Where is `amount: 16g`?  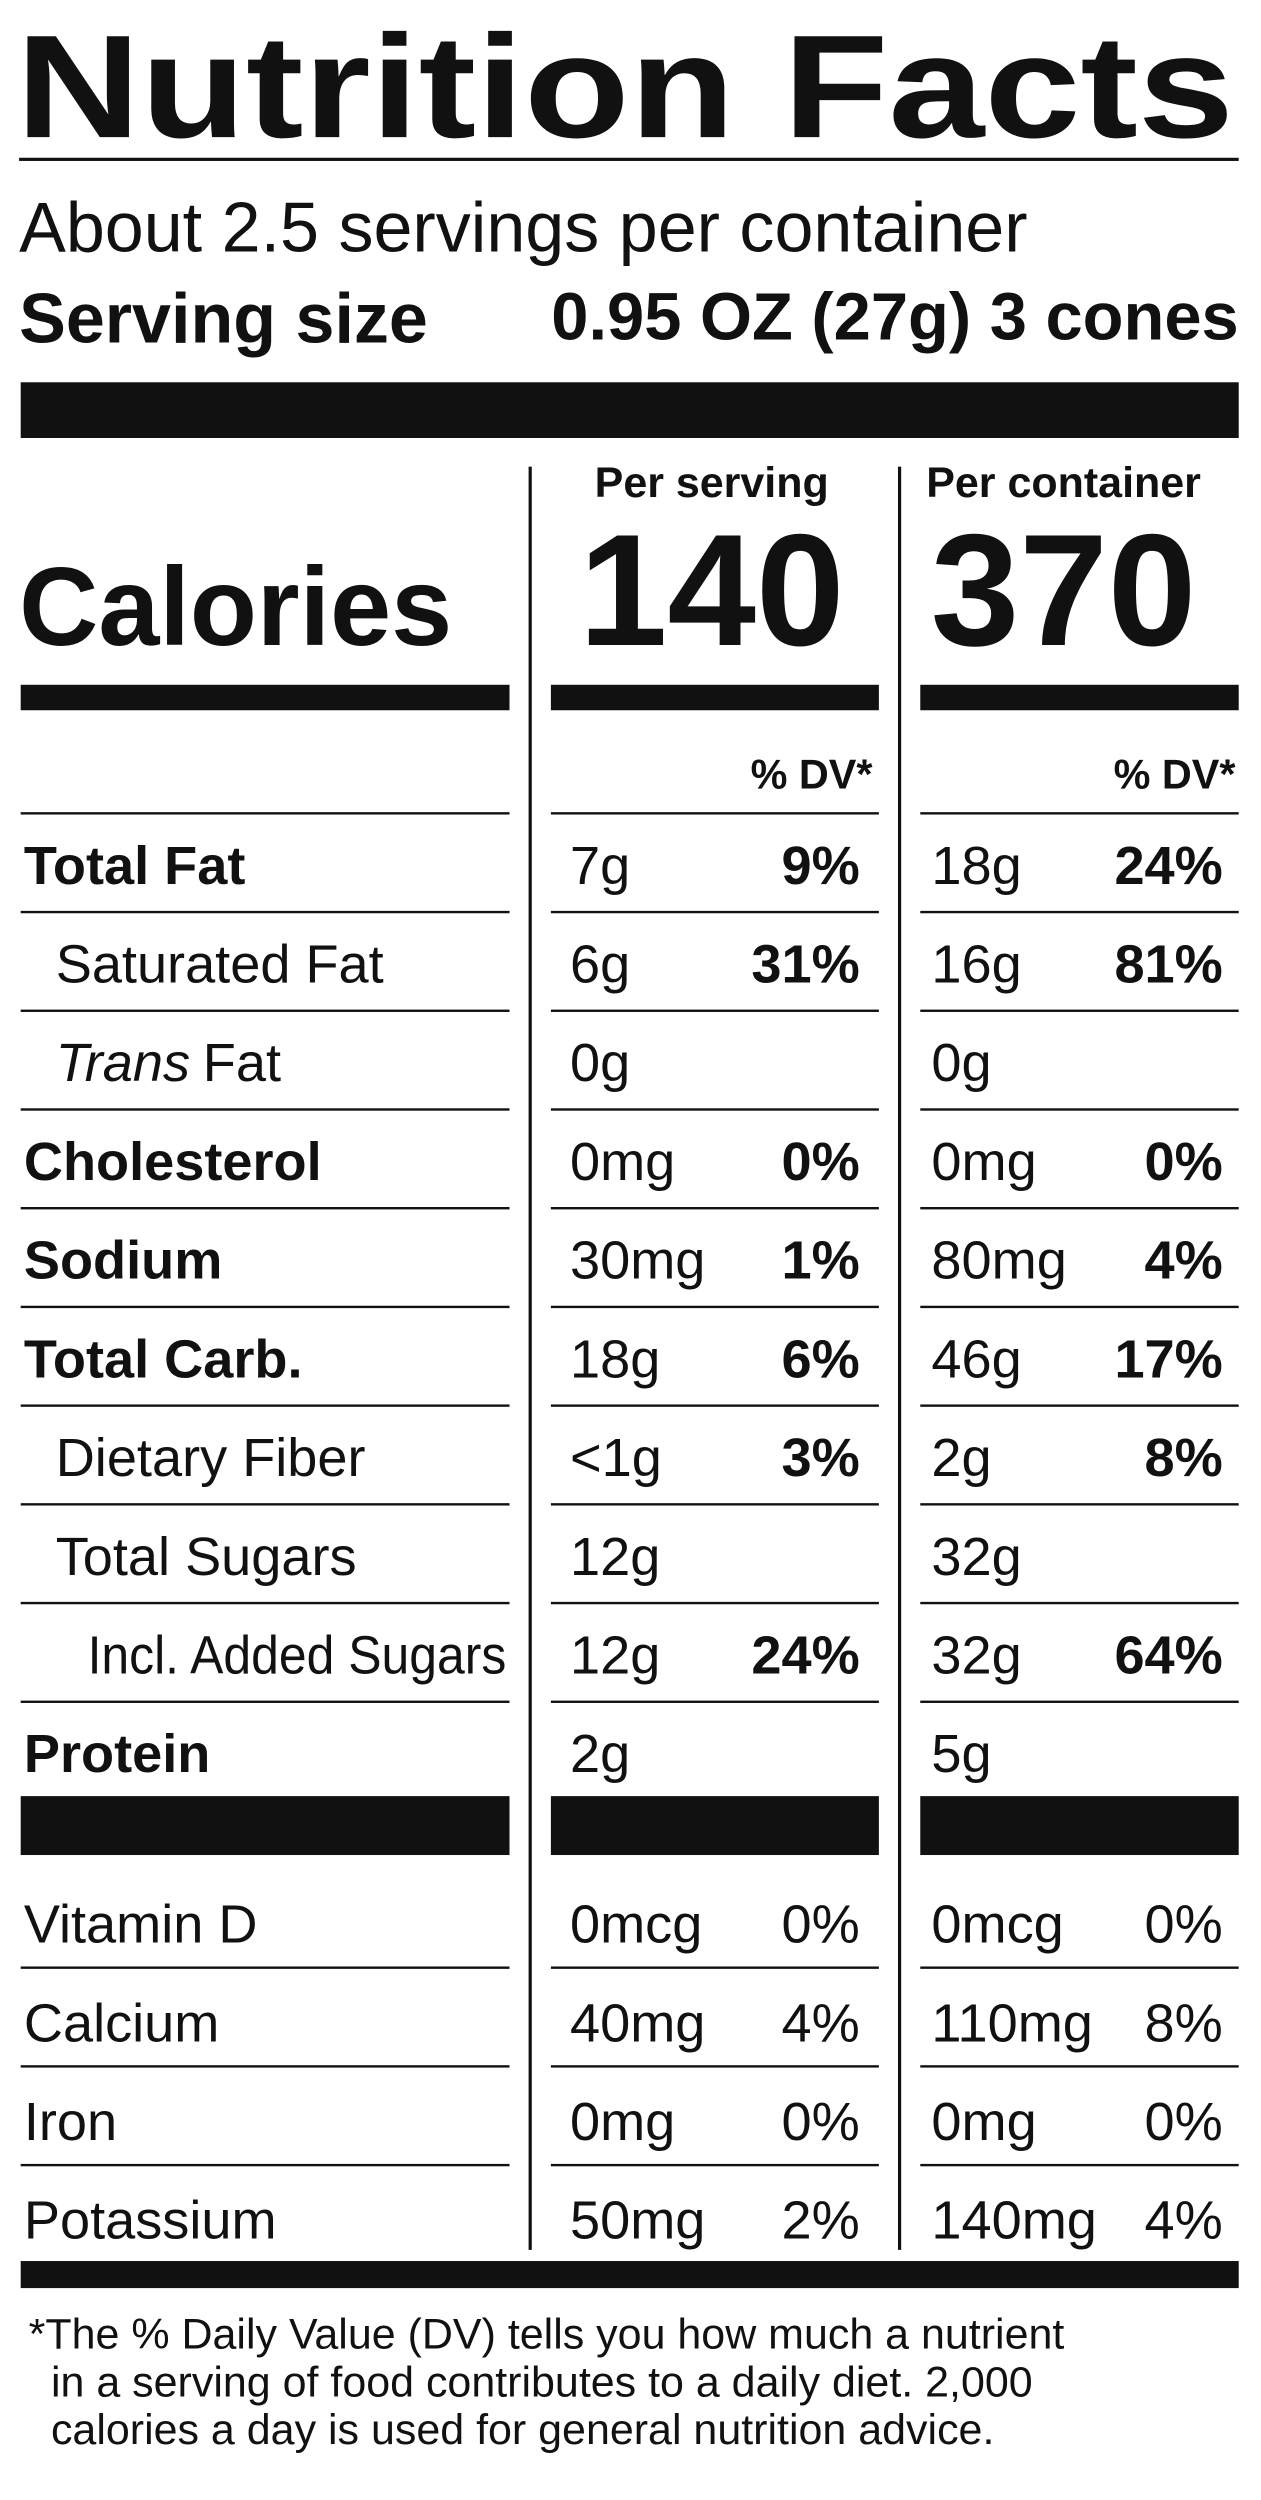 amount: 16g is located at coordinates (976, 965).